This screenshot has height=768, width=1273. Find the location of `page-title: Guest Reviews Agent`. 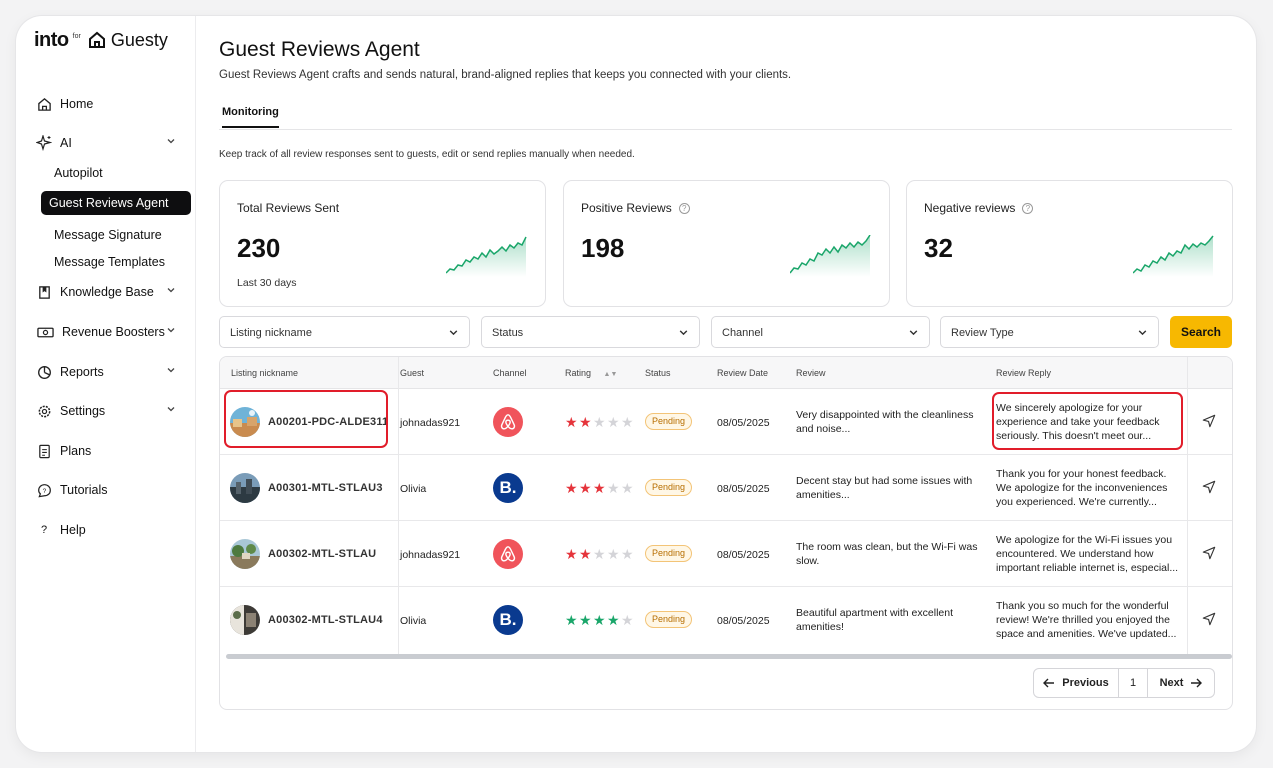

page-title: Guest Reviews Agent is located at coordinates (319, 49).